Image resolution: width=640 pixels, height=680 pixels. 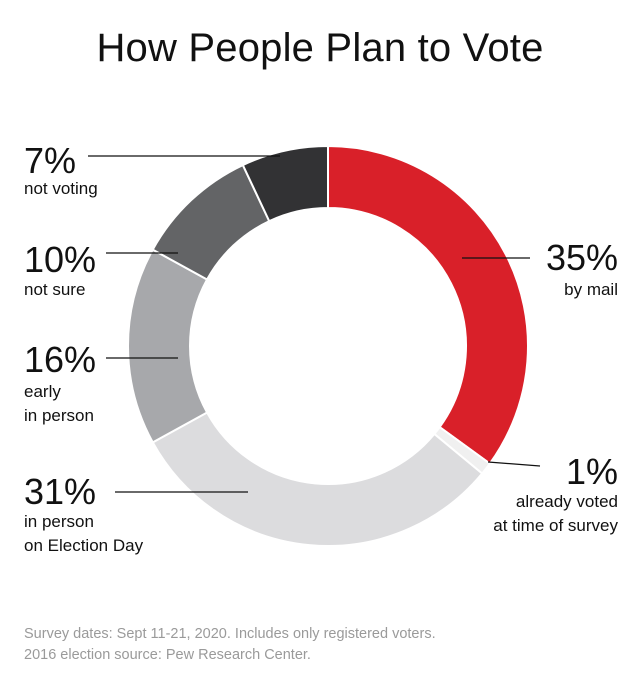 What do you see at coordinates (581, 257) in the screenshot?
I see `slice-value-by-mail: 35%` at bounding box center [581, 257].